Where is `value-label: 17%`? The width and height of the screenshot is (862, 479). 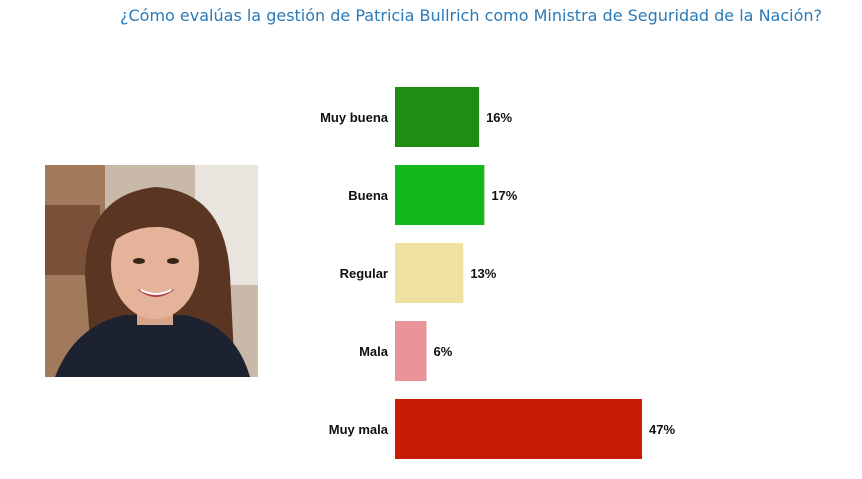
value-label: 17% is located at coordinates (504, 195).